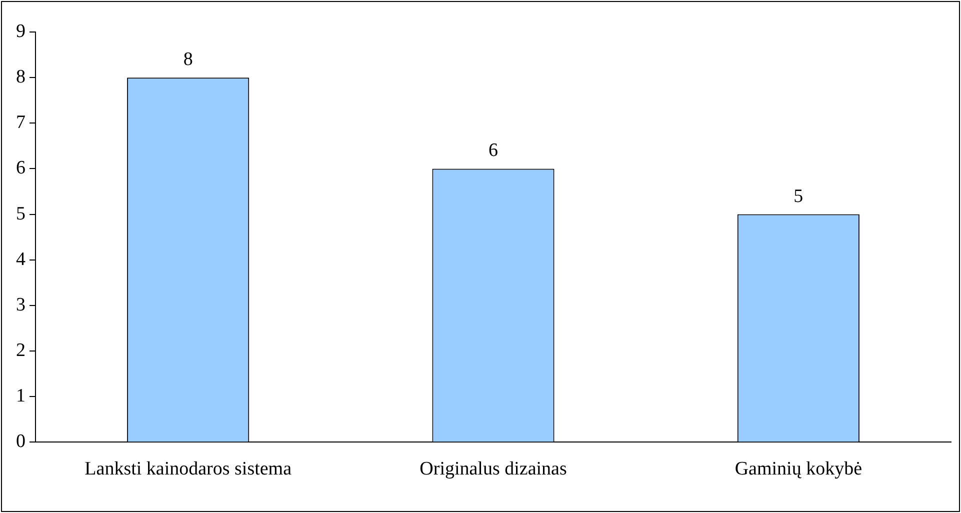 Image resolution: width=961 pixels, height=513 pixels. What do you see at coordinates (493, 469) in the screenshot?
I see `x-tick-label: Originalus dizainas` at bounding box center [493, 469].